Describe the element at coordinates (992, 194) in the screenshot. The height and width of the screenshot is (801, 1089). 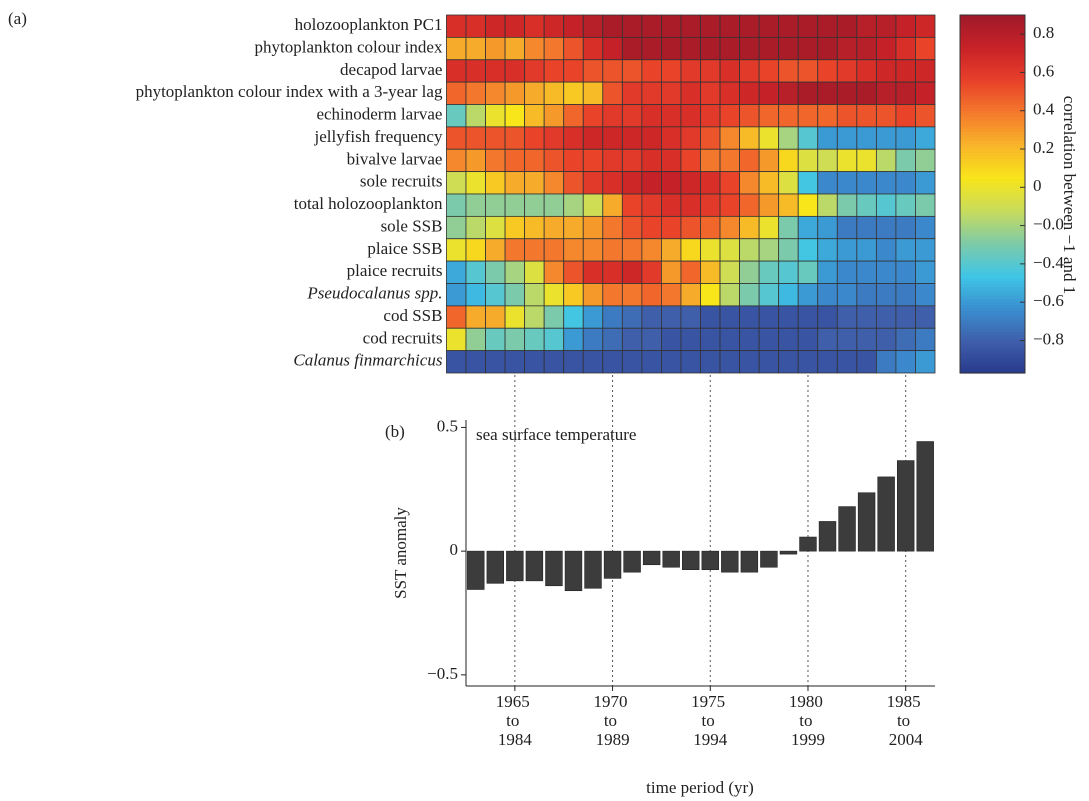
I see `colorbar-frame` at that location.